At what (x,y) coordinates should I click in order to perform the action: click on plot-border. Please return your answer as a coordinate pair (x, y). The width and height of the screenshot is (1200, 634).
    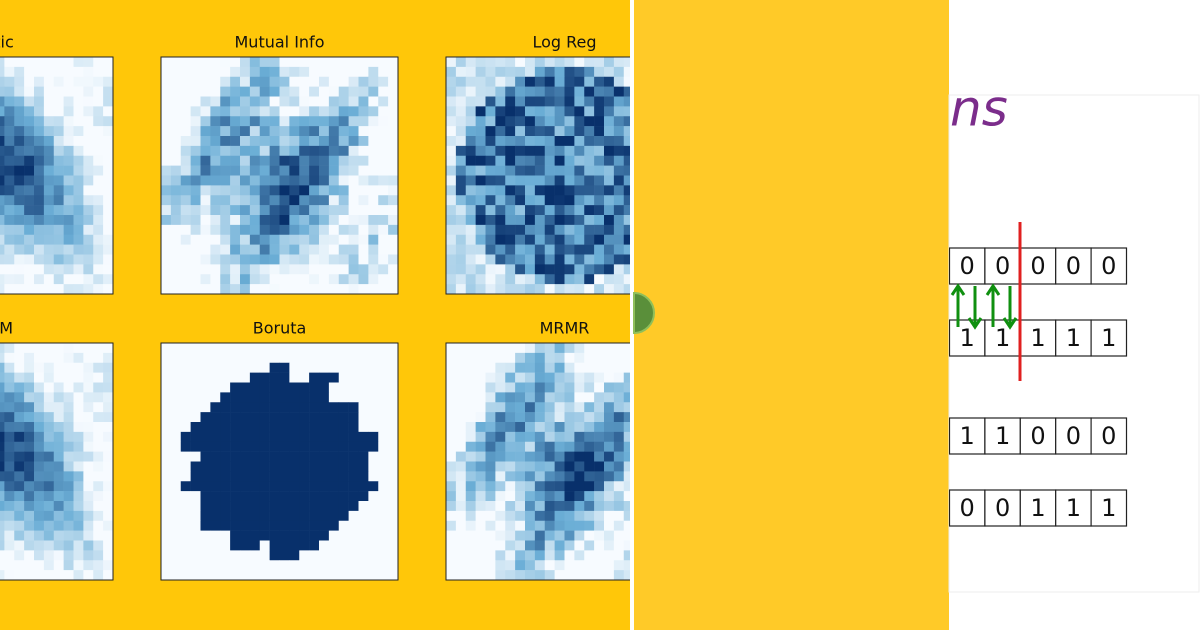
    Looking at the image, I should click on (279, 461).